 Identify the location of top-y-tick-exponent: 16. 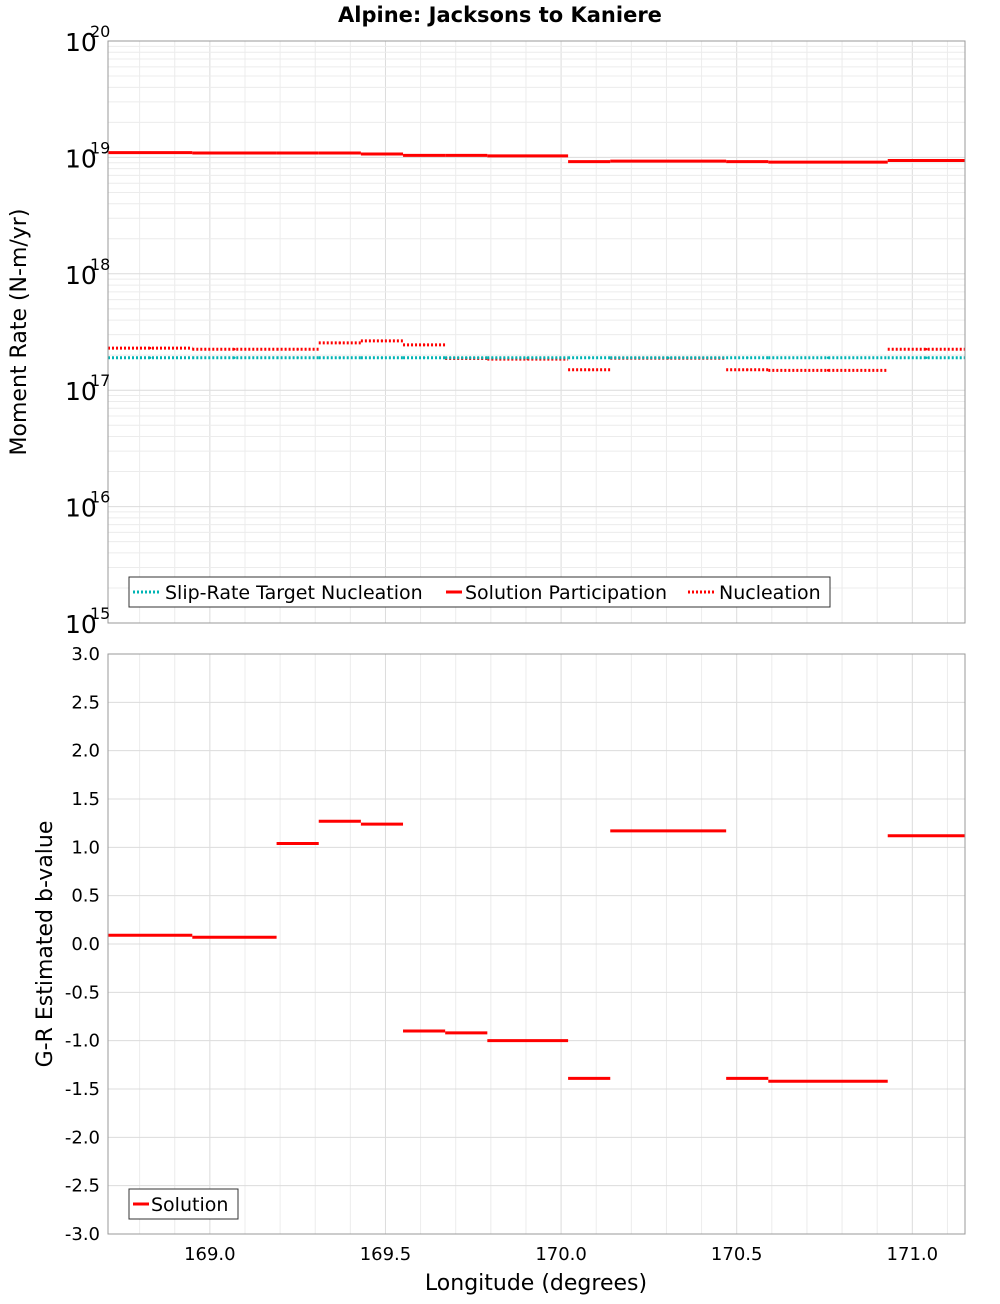
(100, 497).